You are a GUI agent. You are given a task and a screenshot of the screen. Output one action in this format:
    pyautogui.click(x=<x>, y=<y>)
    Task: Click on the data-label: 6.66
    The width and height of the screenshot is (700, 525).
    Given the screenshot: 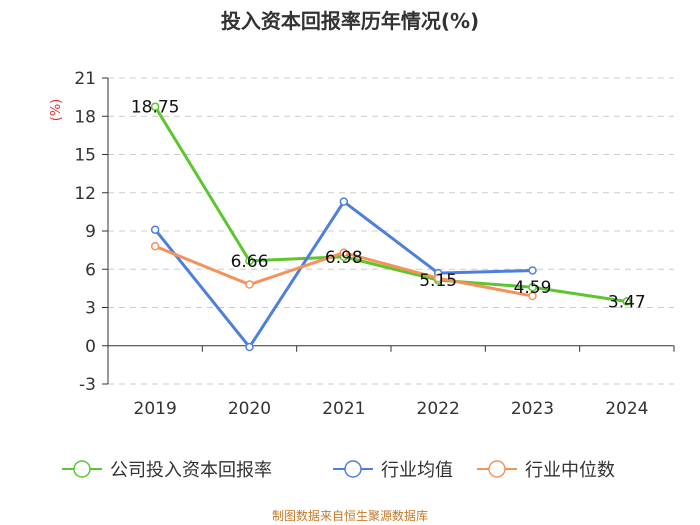 What is the action you would take?
    pyautogui.click(x=250, y=262)
    